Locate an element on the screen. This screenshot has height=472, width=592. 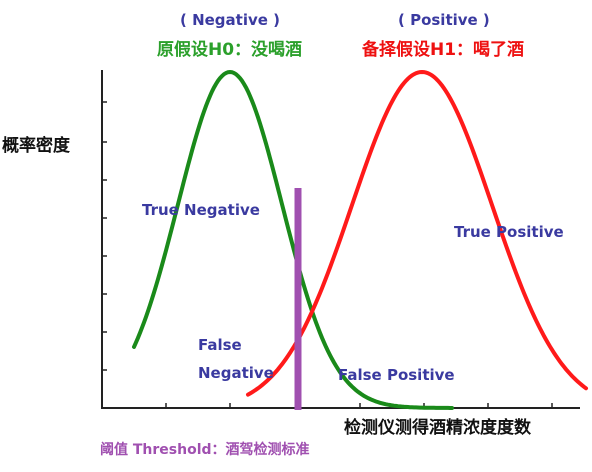
positive-heading: ( Positive ) is located at coordinates (444, 20).